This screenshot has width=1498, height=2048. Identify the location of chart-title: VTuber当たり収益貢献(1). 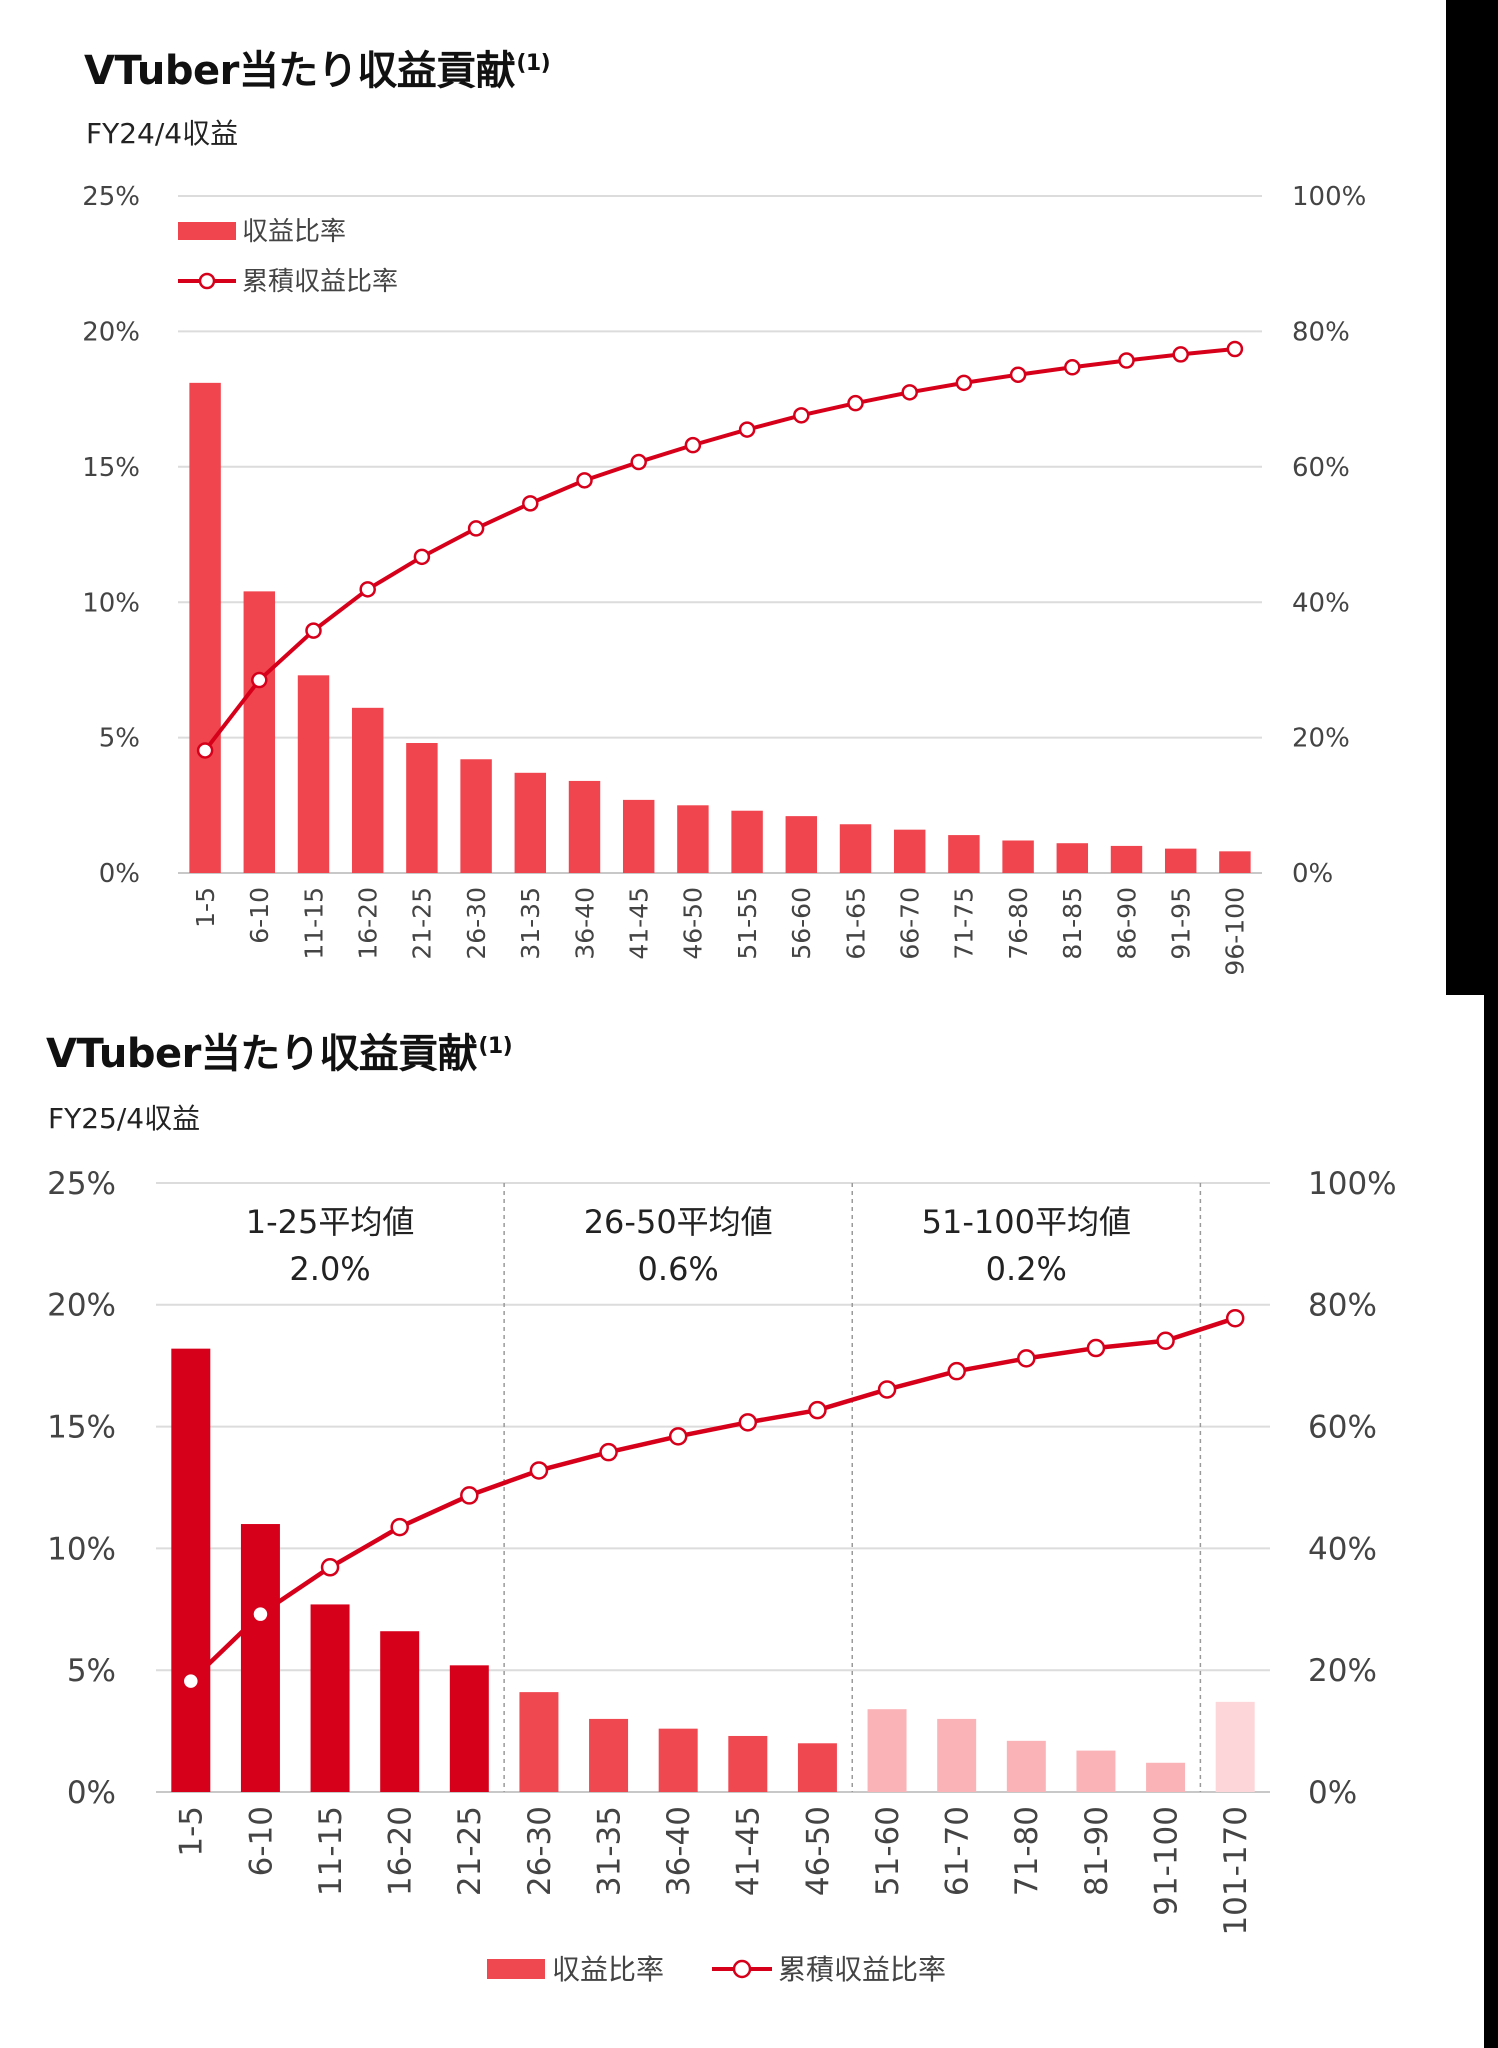
(279, 1054).